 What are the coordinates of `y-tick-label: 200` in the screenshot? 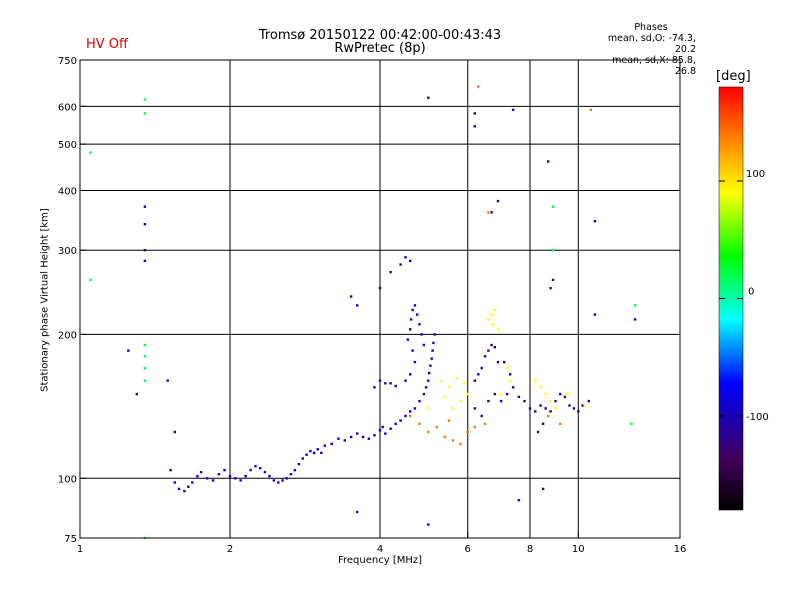 It's located at (67, 335).